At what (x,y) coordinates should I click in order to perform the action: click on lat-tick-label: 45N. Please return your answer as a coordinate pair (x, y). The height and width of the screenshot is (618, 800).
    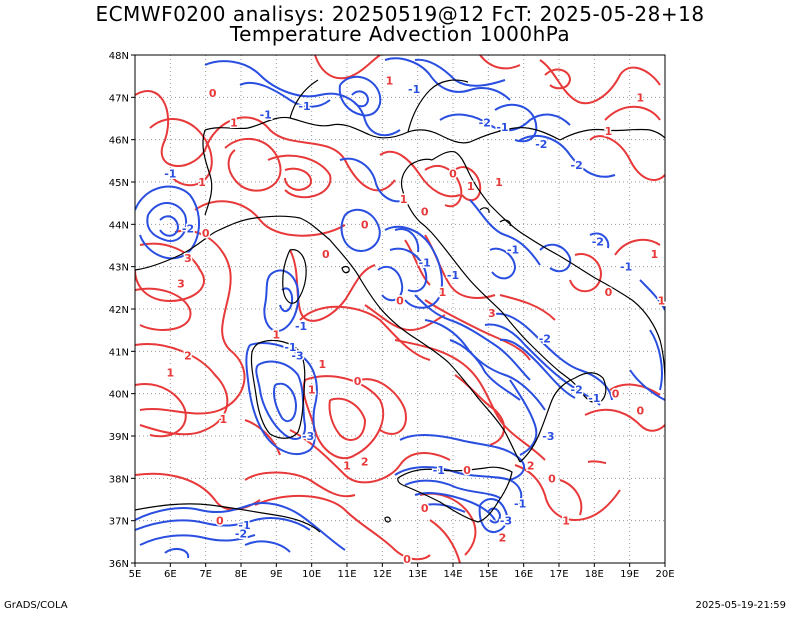
    Looking at the image, I should click on (119, 183).